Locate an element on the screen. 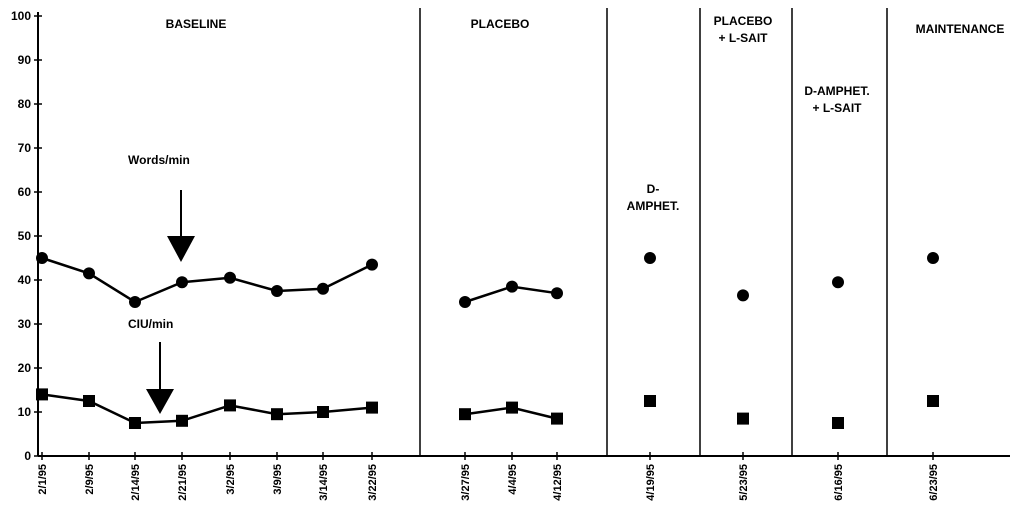 The image size is (1025, 529). ciu-arrow-head is located at coordinates (160, 401).